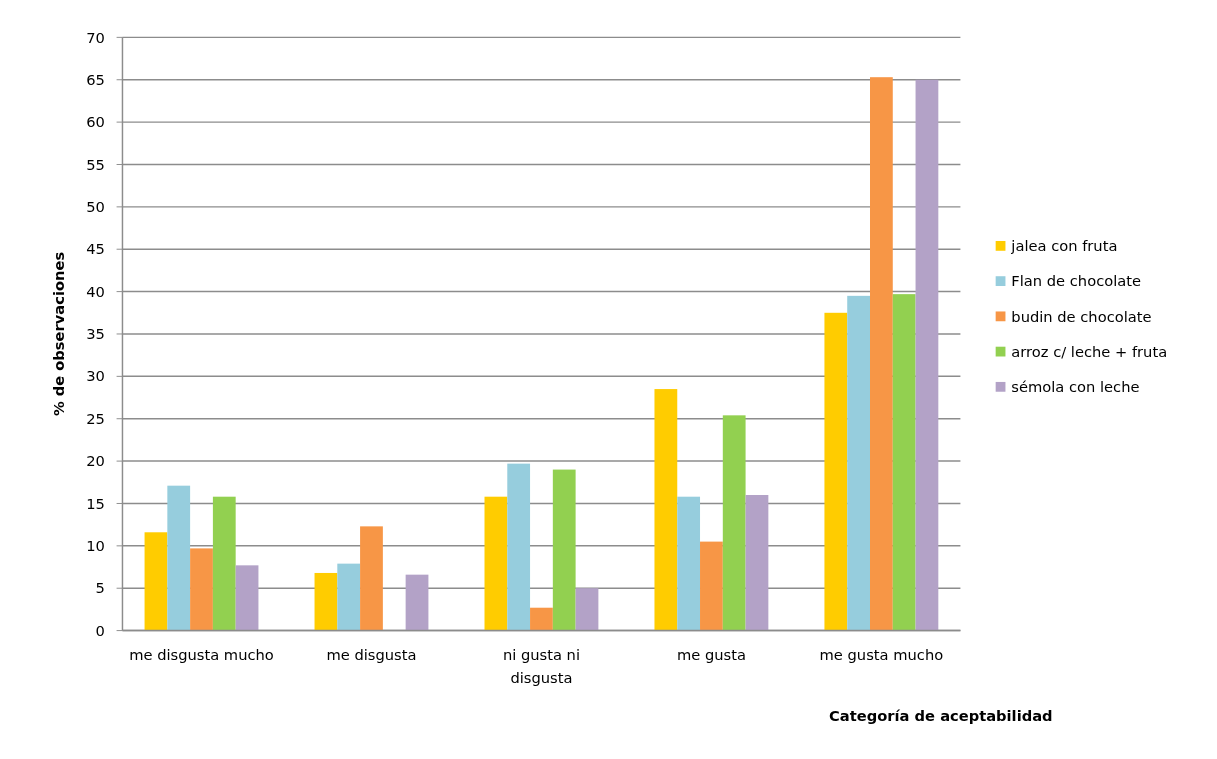 This screenshot has height=759, width=1217. What do you see at coordinates (95, 249) in the screenshot?
I see `y-tick-label: 45` at bounding box center [95, 249].